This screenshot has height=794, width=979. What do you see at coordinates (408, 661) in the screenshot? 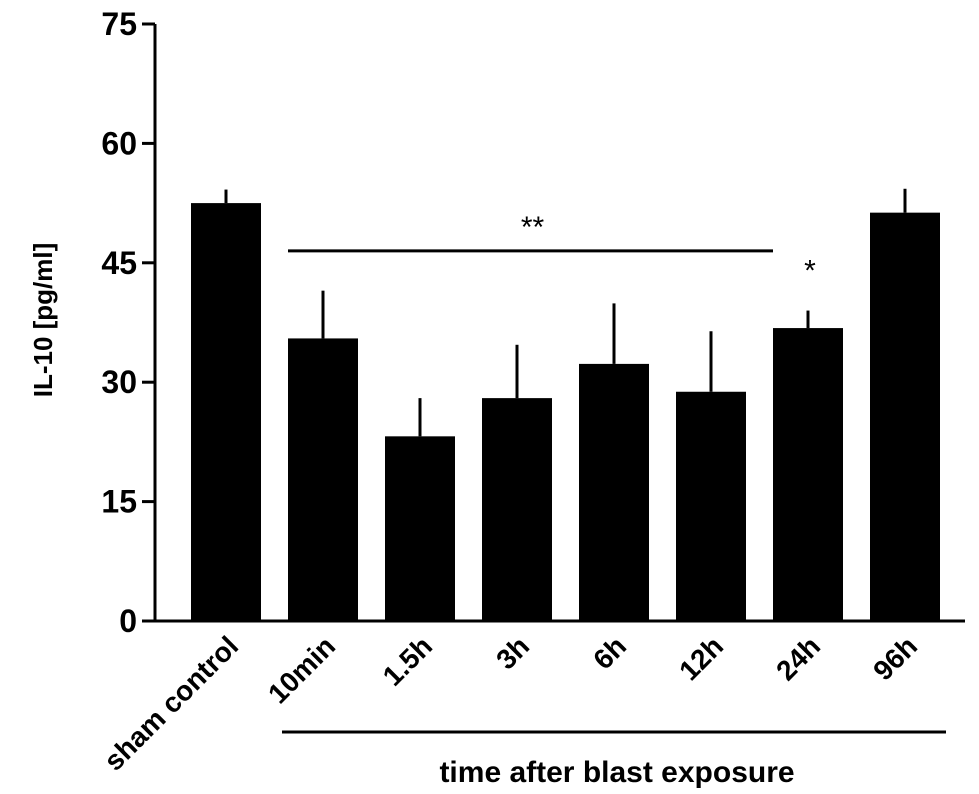
I see `x-tick-label: 1.5h` at bounding box center [408, 661].